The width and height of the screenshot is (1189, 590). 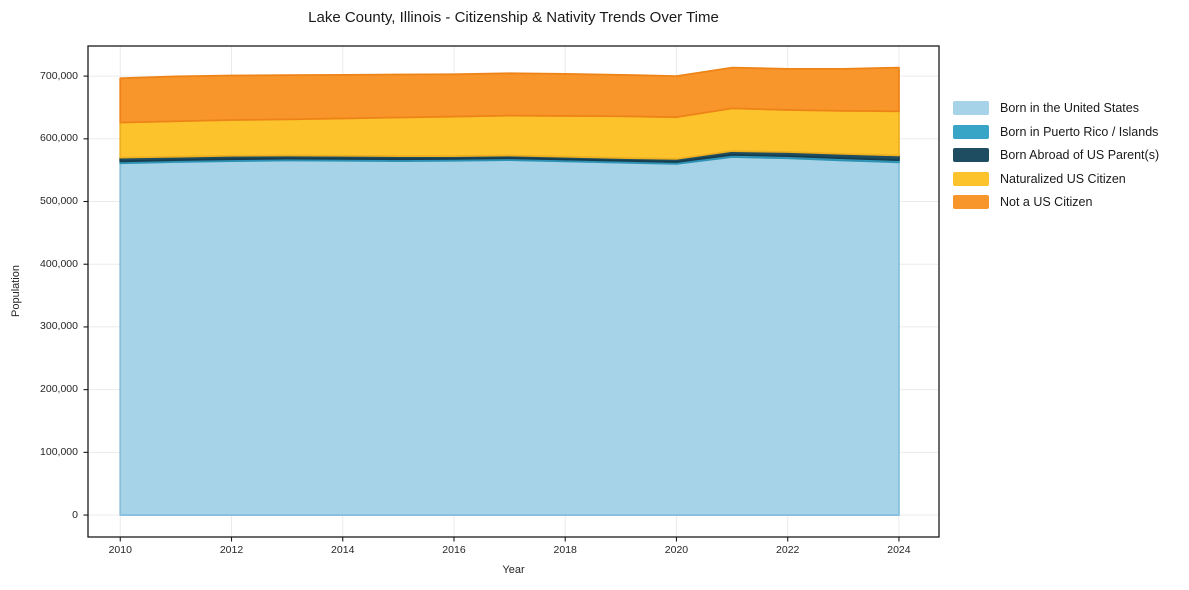 What do you see at coordinates (676, 550) in the screenshot?
I see `x-tick-label: 2020` at bounding box center [676, 550].